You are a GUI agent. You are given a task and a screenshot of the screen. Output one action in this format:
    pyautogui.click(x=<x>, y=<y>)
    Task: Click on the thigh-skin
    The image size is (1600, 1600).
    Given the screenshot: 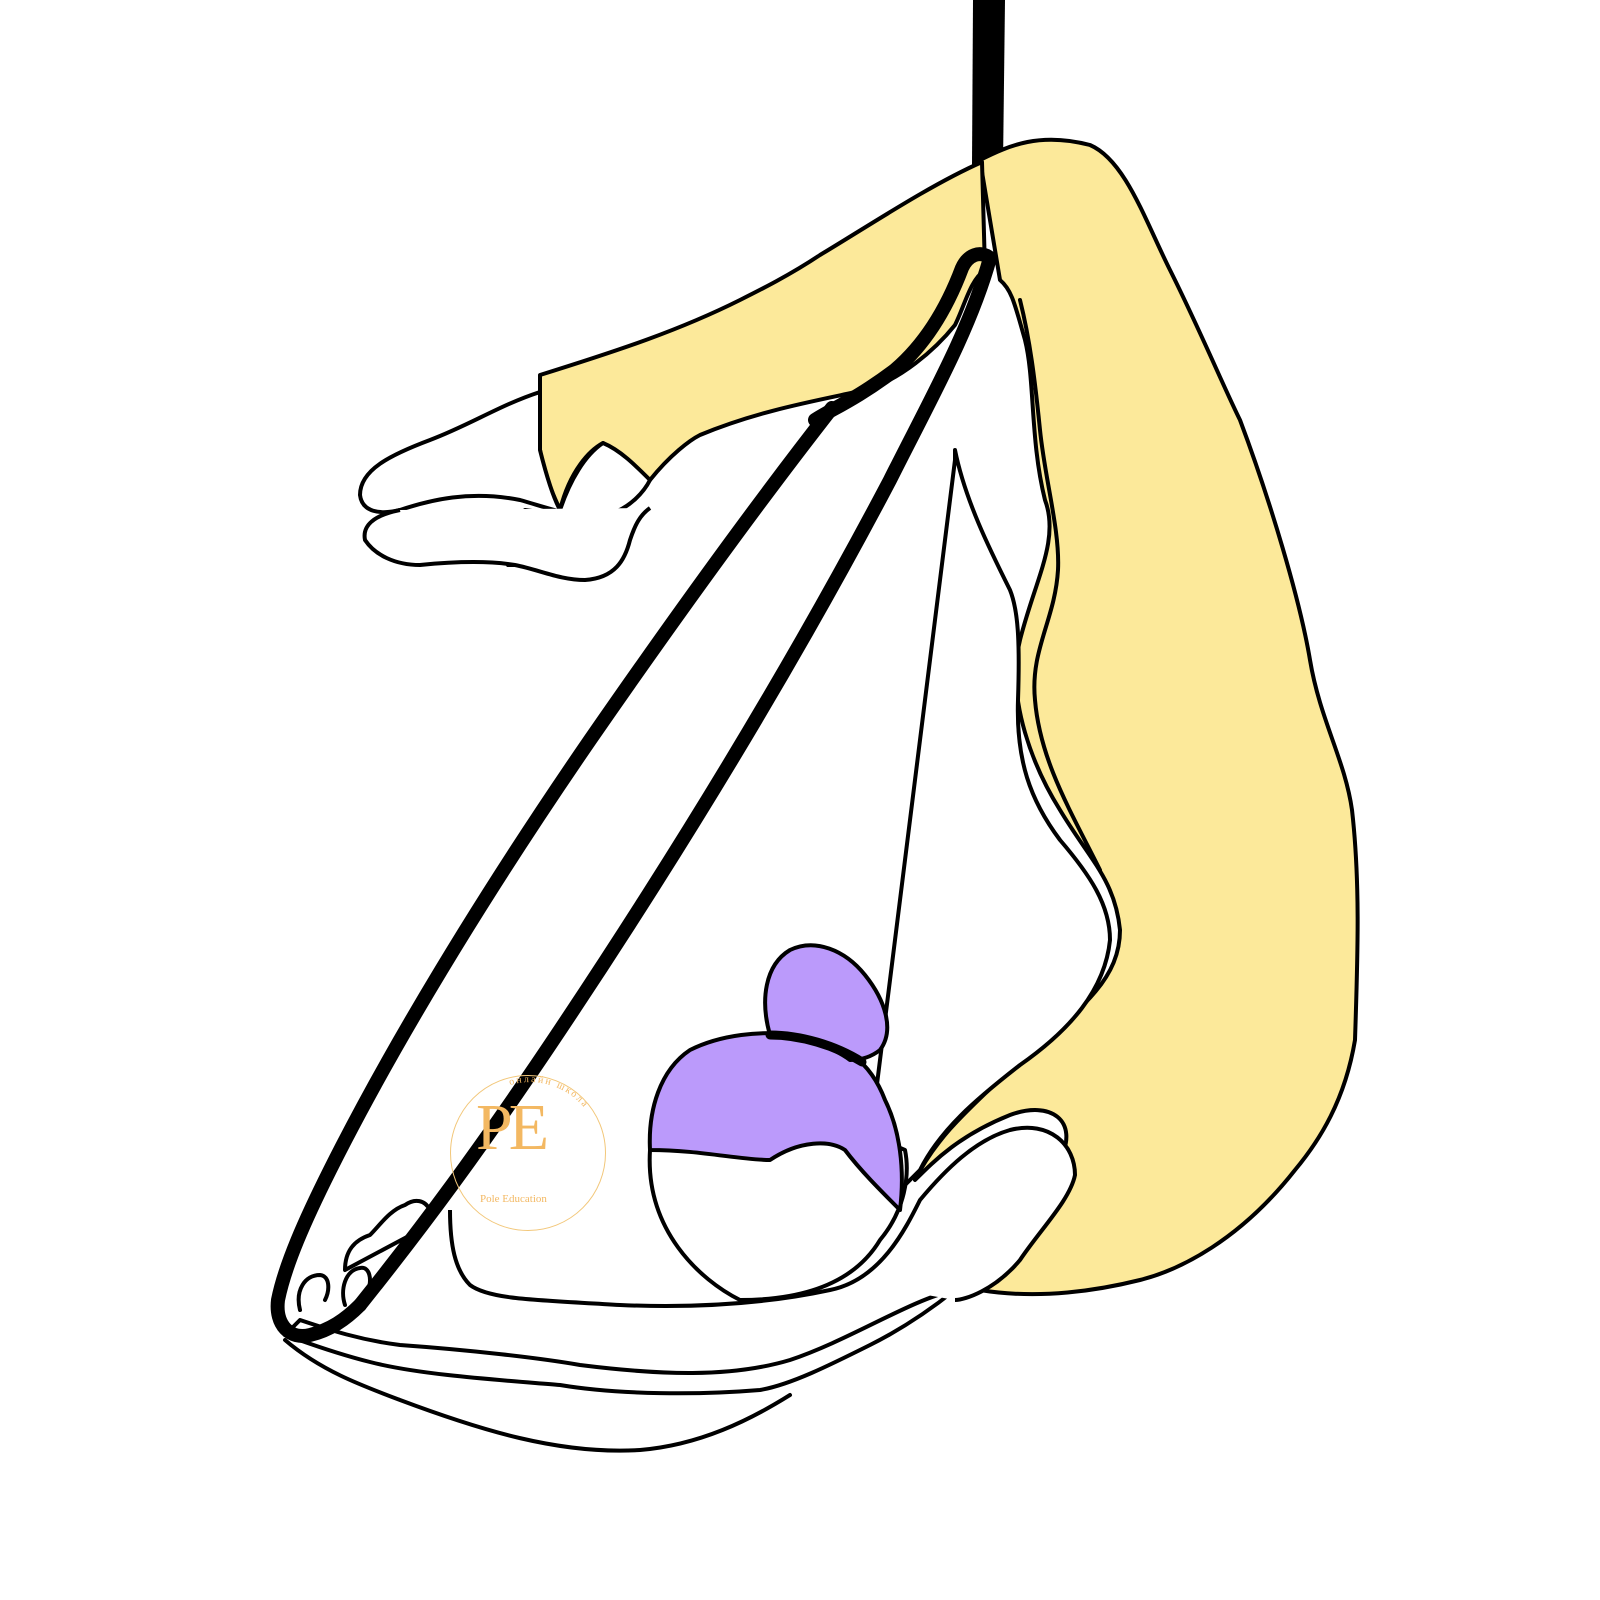 What is the action you would take?
    pyautogui.click(x=987, y=827)
    